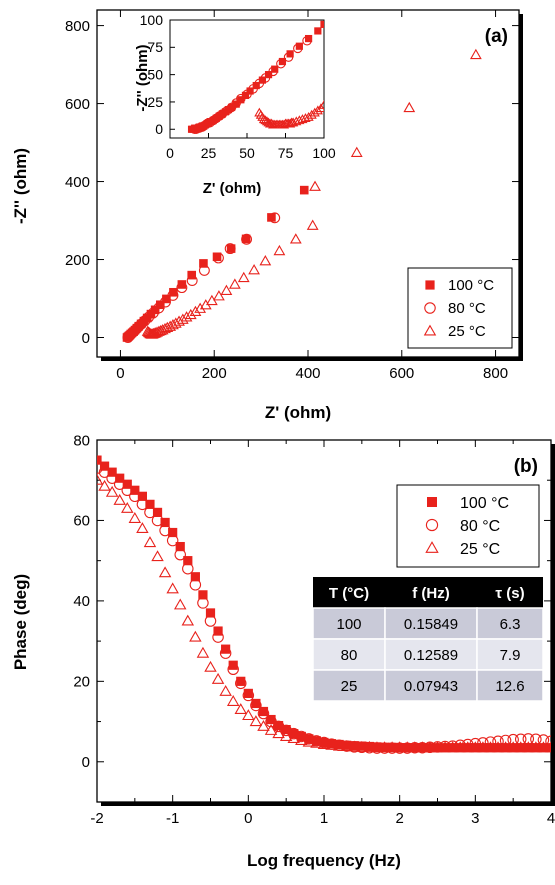 The width and height of the screenshot is (555, 885). I want to click on table-header-cell: T (°C), so click(349, 593).